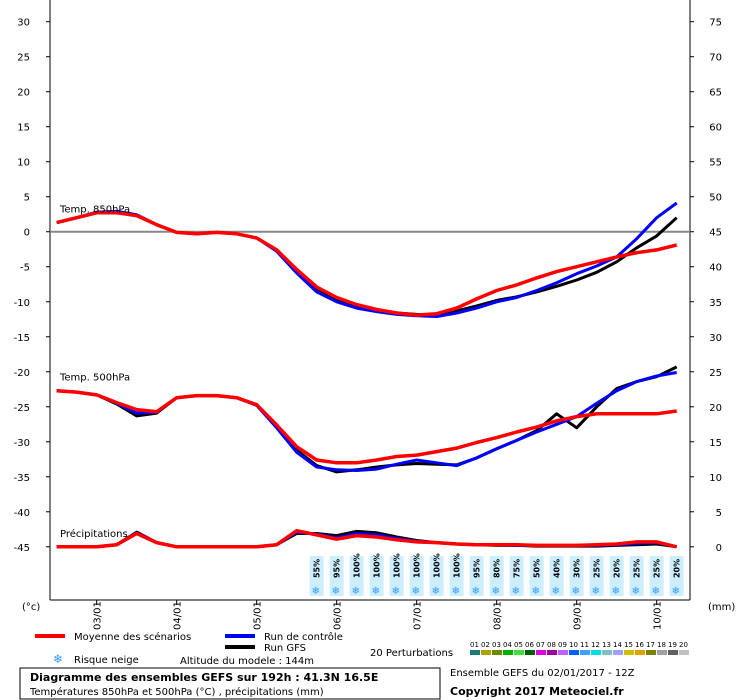  I want to click on perturbation-number: 16, so click(639, 645).